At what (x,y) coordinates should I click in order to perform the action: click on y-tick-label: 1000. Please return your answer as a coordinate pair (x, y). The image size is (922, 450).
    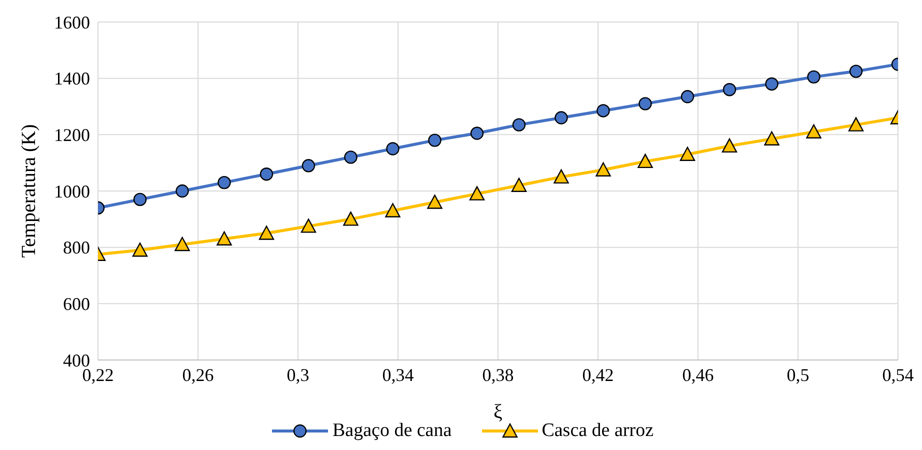
    Looking at the image, I should click on (72, 191).